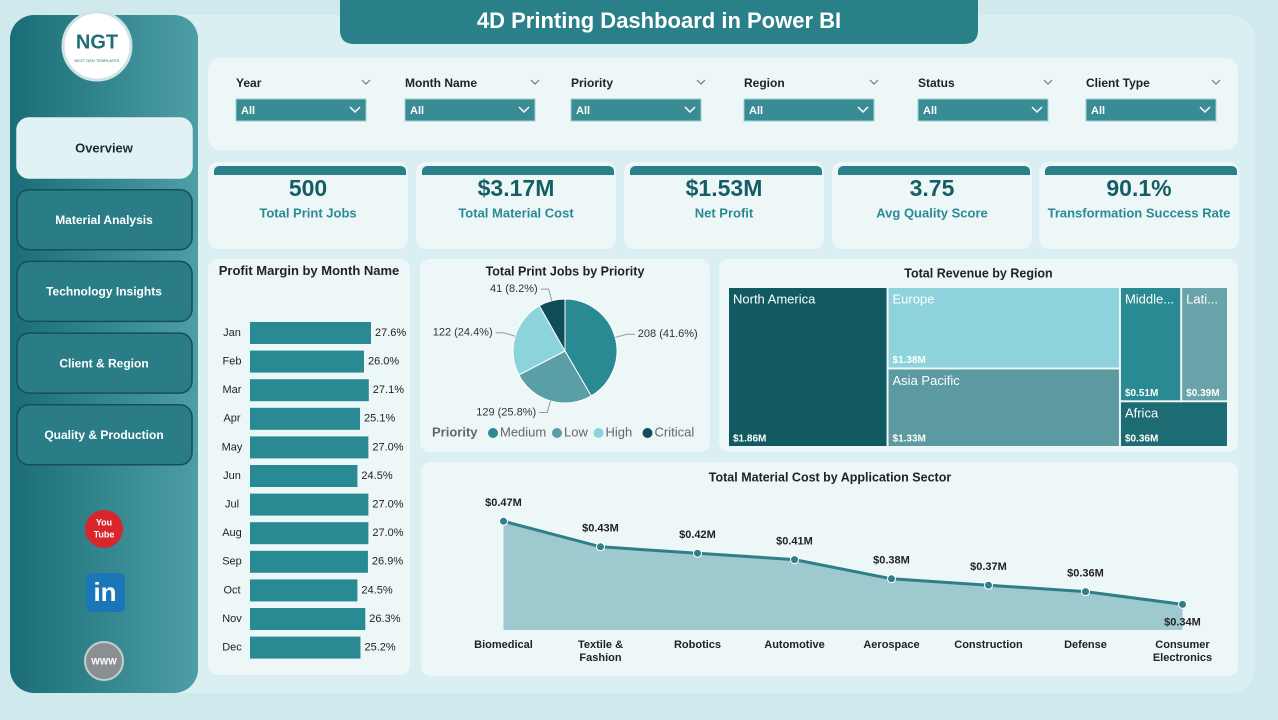 This screenshot has height=720, width=1278. What do you see at coordinates (794, 542) in the screenshot?
I see `data-label: $0.41M` at bounding box center [794, 542].